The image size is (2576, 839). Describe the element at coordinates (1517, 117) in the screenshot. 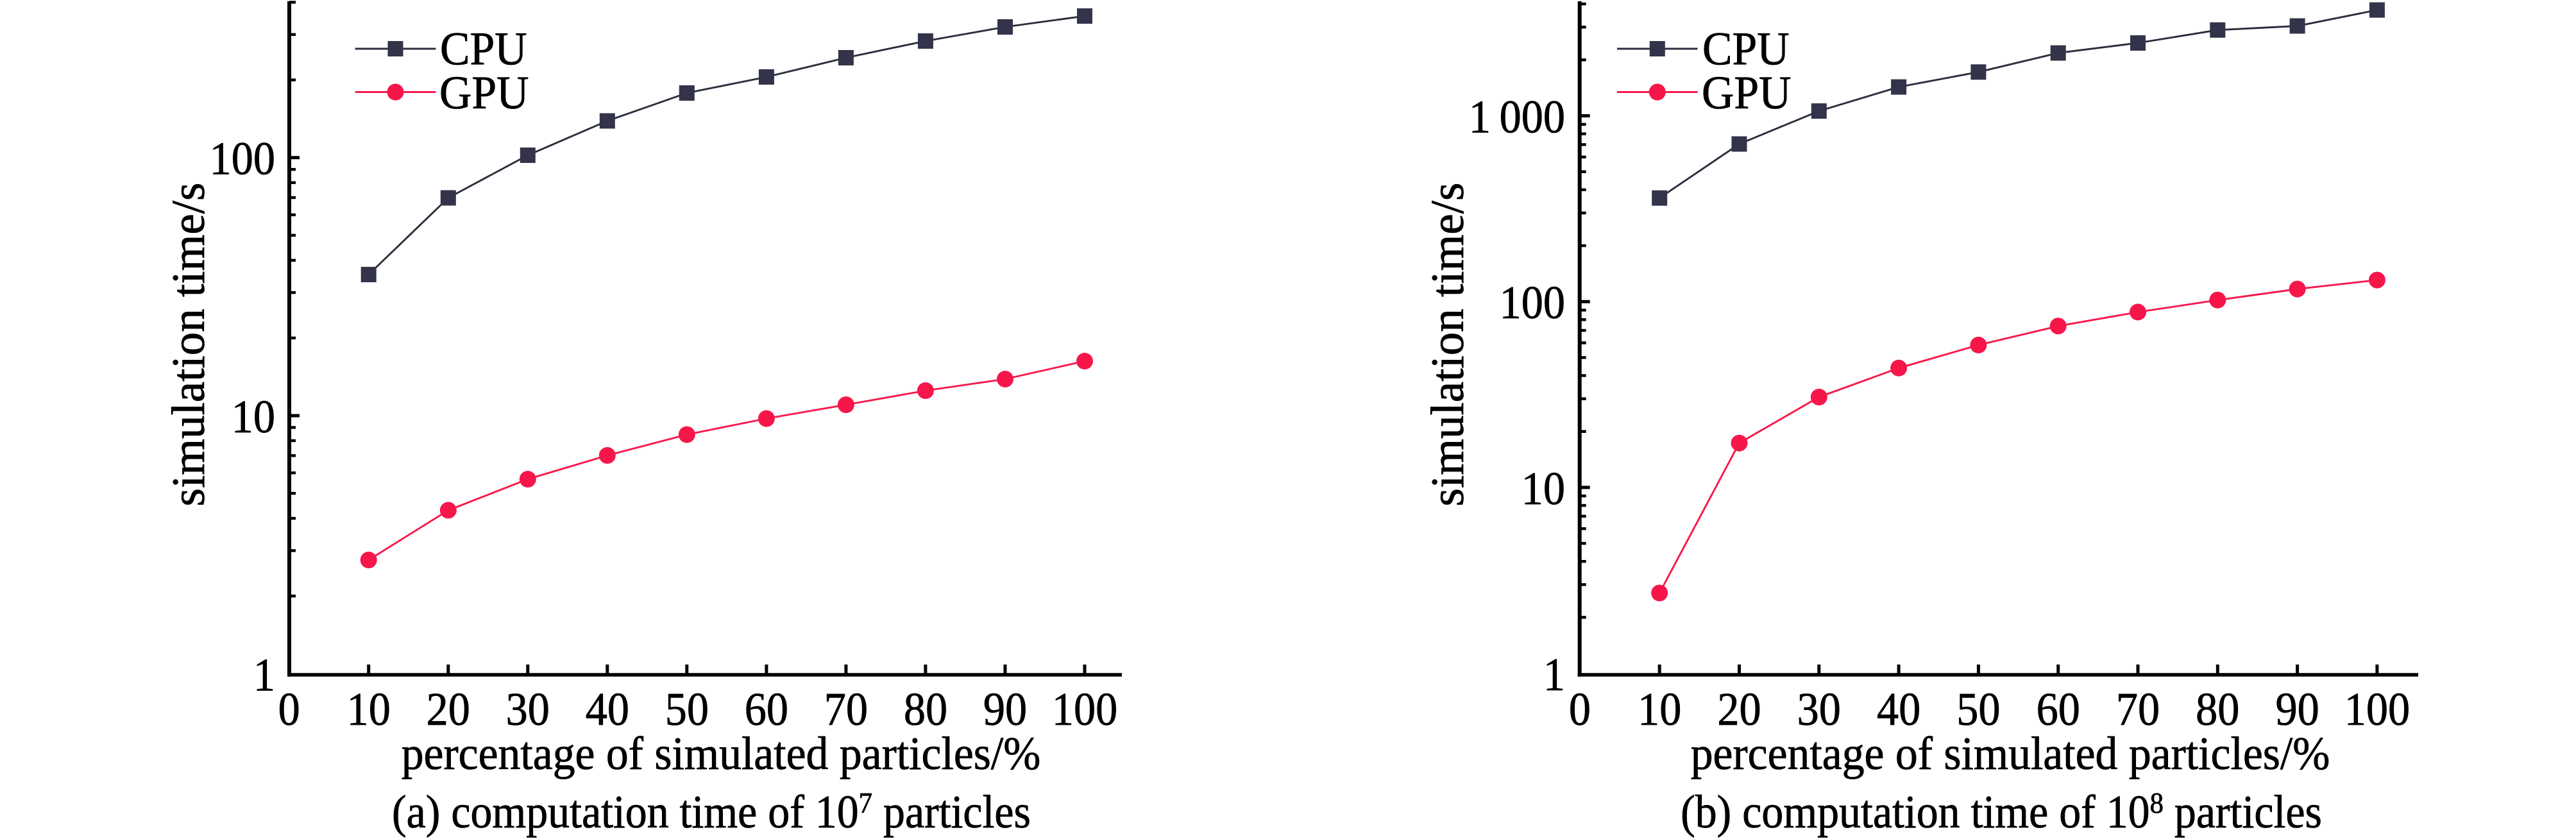

I see `svg-text: 1 000` at that location.